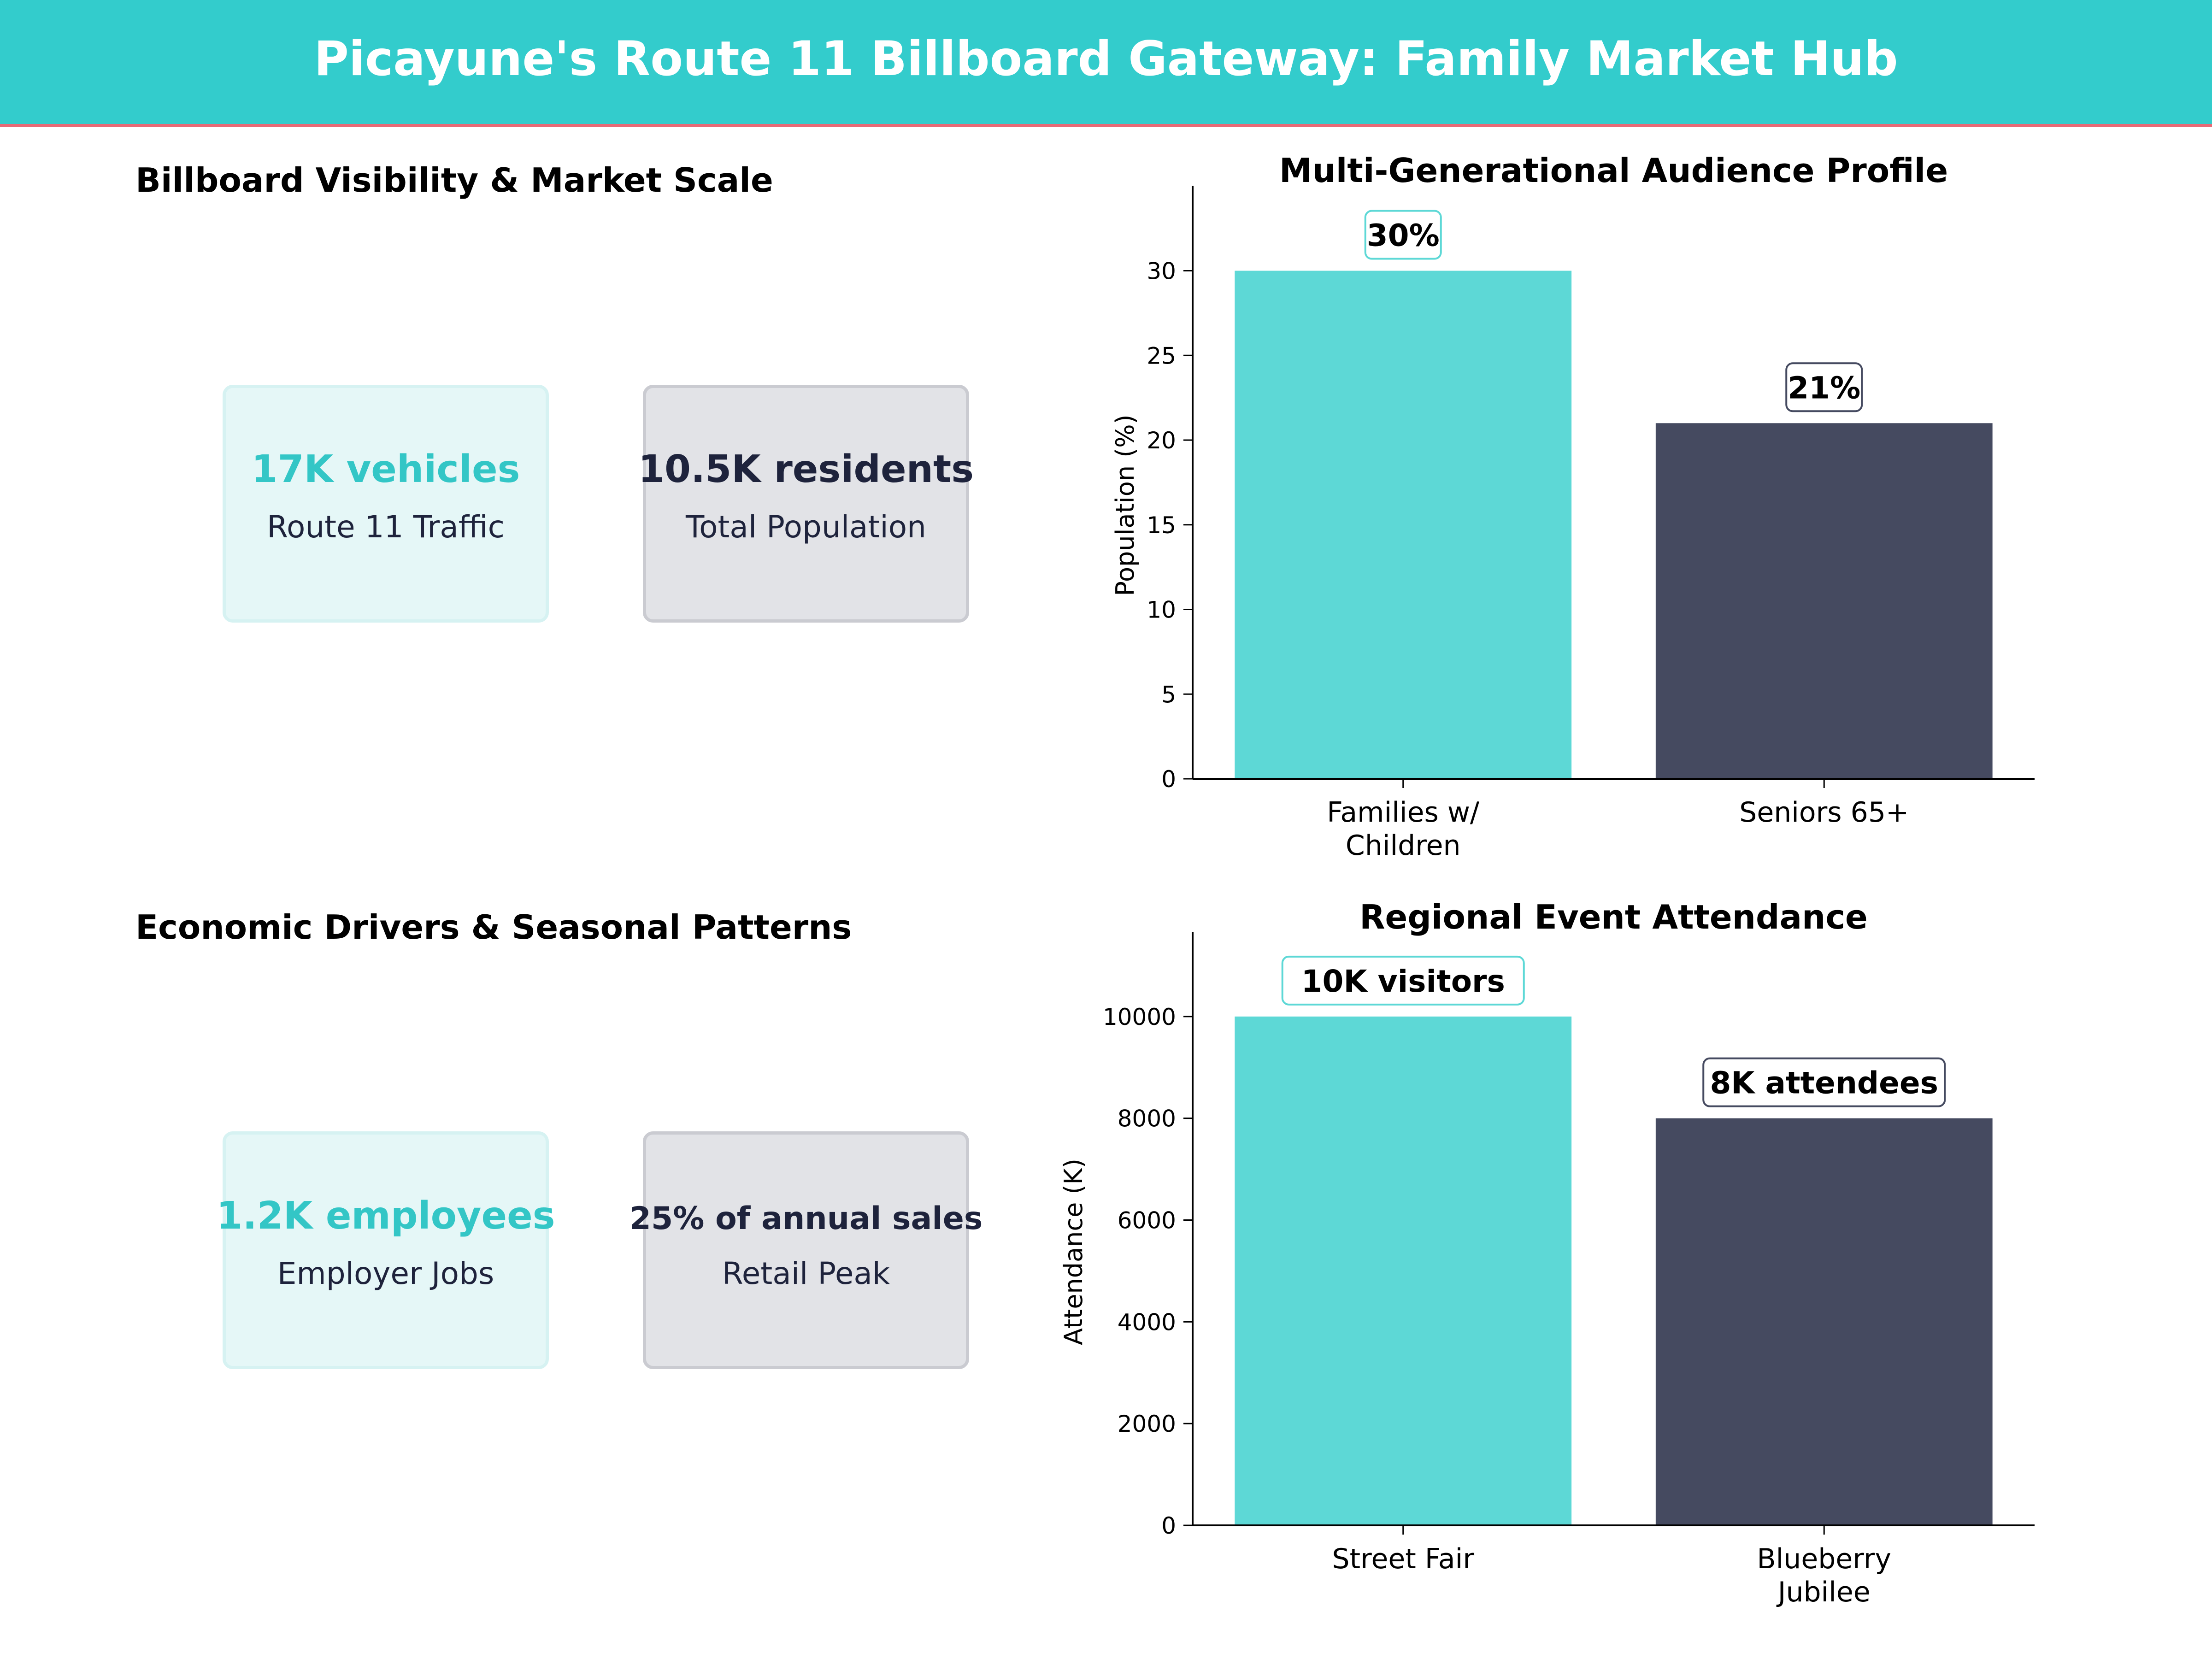  What do you see at coordinates (1613, 170) in the screenshot?
I see `audience-chart-title: Multi-Generational Audience Profile` at bounding box center [1613, 170].